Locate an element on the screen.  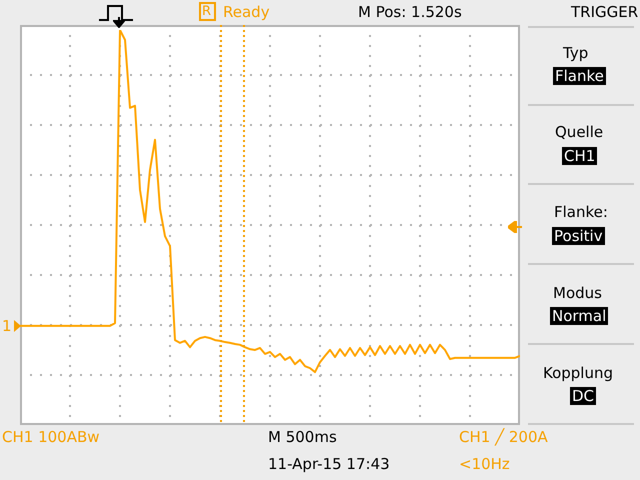
text: Kopplung is located at coordinates (578, 373).